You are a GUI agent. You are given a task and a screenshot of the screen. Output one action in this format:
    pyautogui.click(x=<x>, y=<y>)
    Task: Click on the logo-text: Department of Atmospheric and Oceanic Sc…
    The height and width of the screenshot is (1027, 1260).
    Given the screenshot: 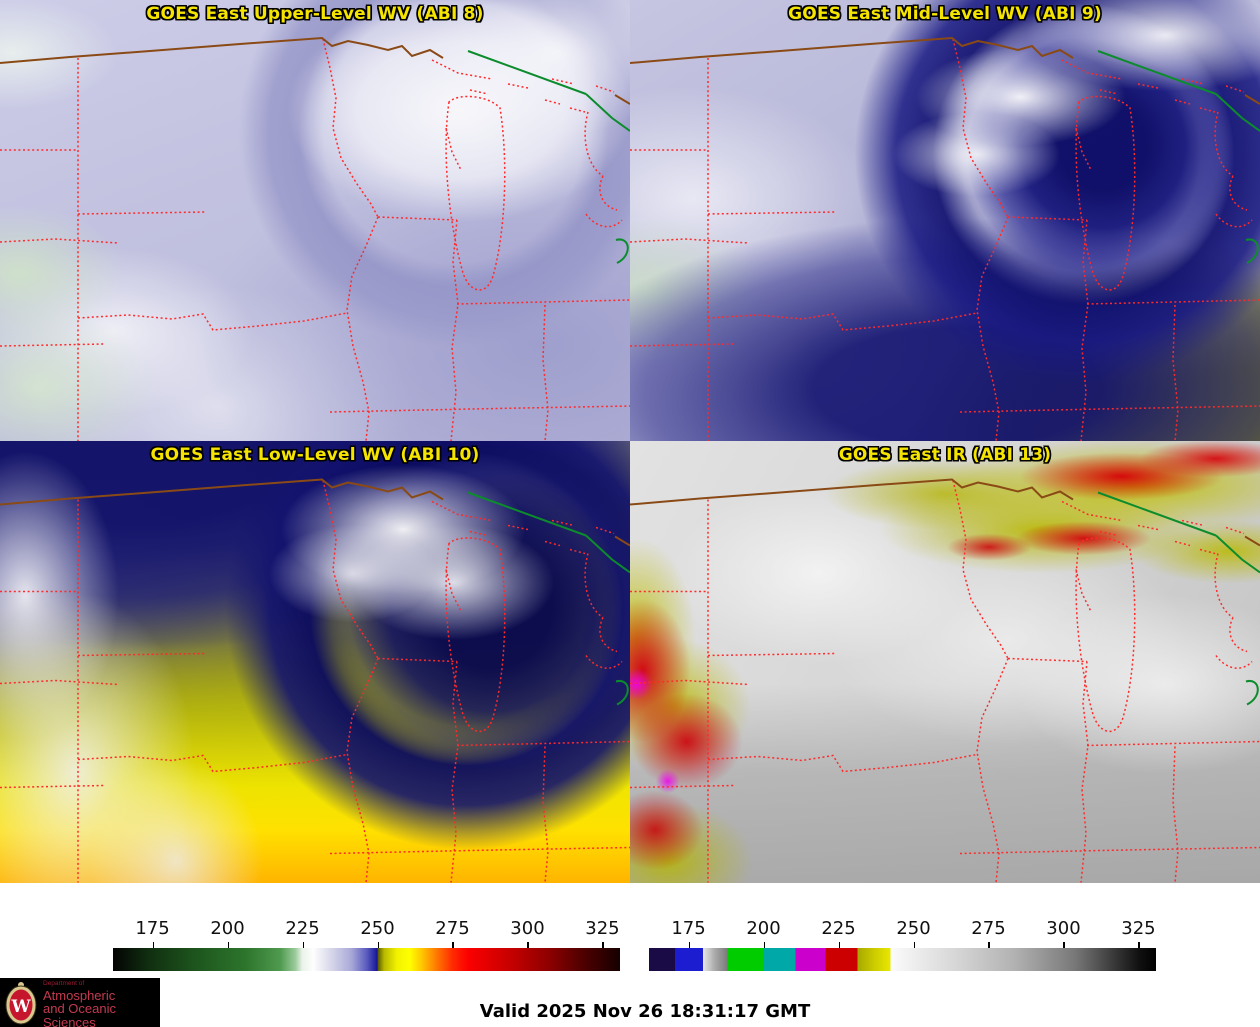 What is the action you would take?
    pyautogui.click(x=101, y=1003)
    